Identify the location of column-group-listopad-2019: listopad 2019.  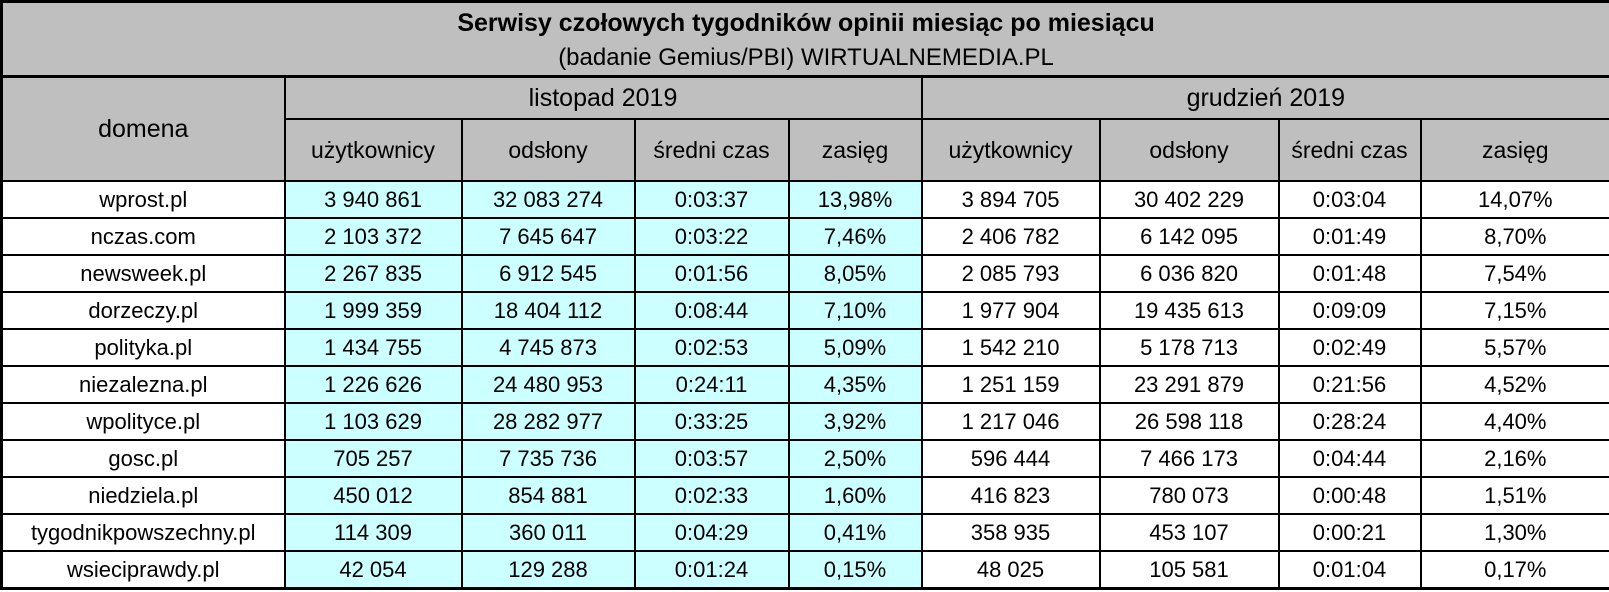
(603, 97).